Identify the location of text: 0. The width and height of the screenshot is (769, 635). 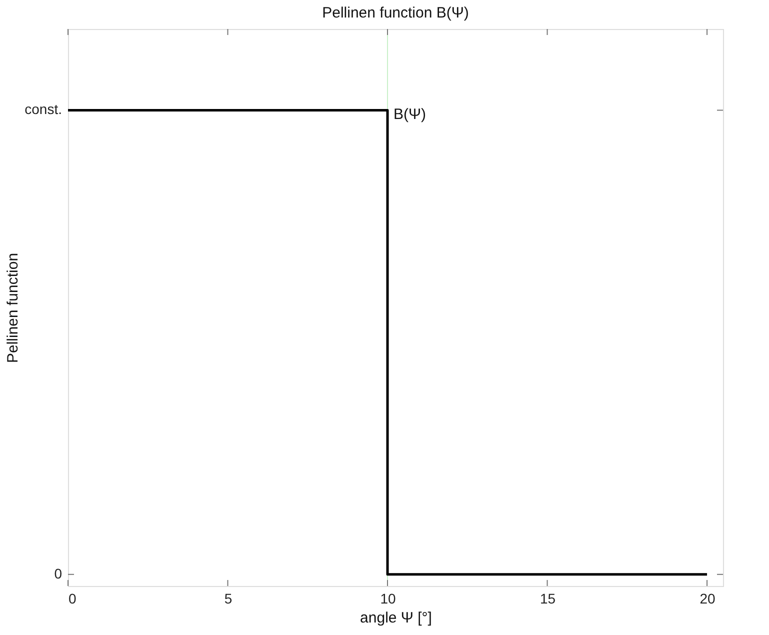
(58, 573).